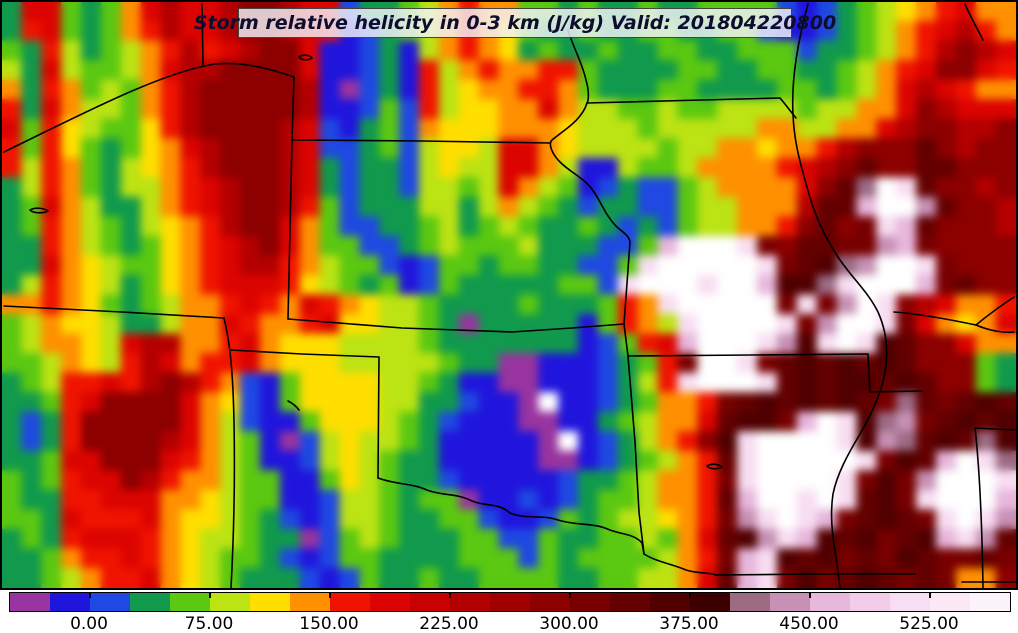  I want to click on red-river, so click(511, 516).